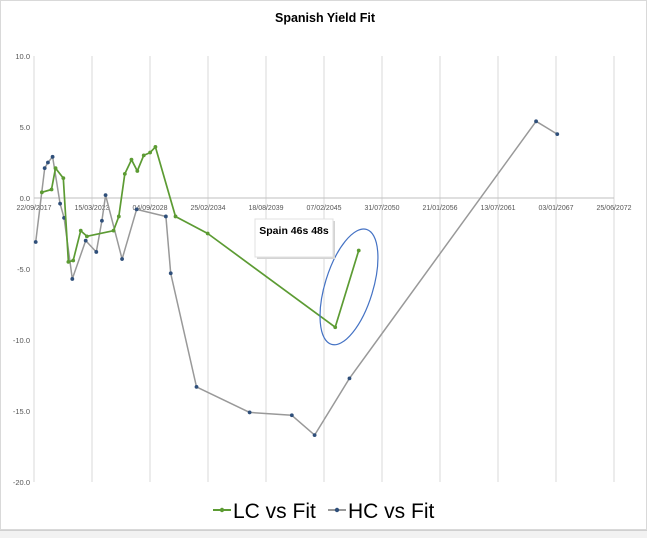 This screenshot has width=647, height=538. Describe the element at coordinates (294, 238) in the screenshot. I see `callout-box` at that location.